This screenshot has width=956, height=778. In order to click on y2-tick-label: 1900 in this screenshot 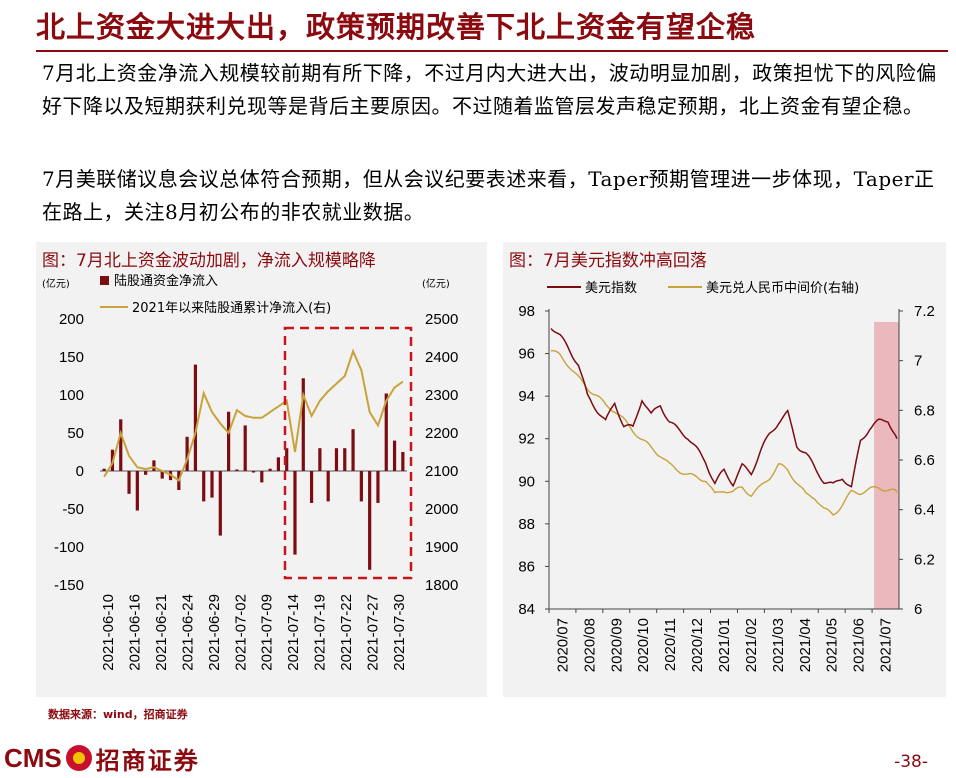, I will do `click(441, 547)`.